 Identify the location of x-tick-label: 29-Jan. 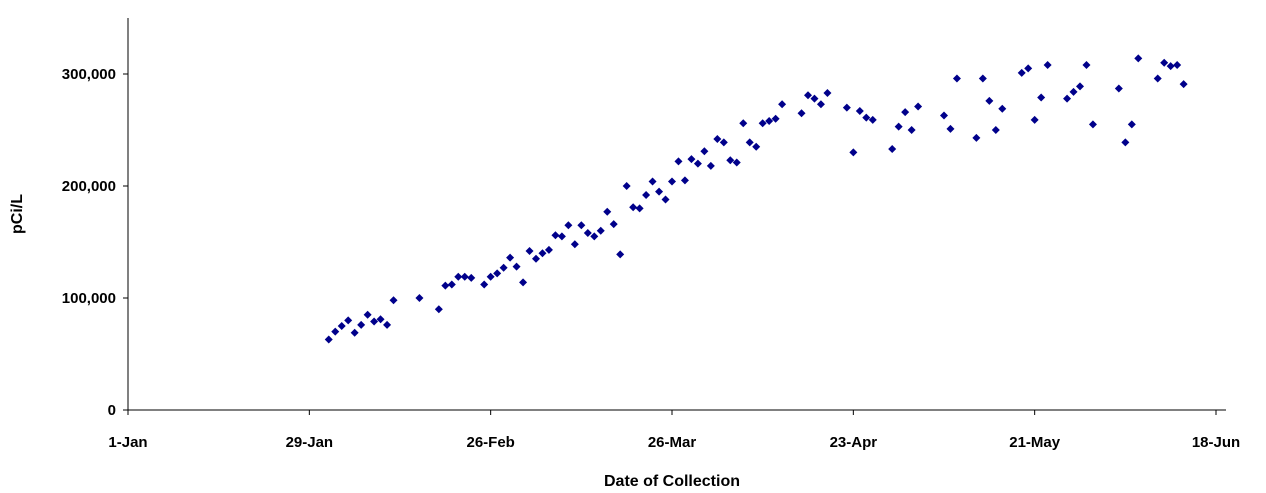
(310, 442).